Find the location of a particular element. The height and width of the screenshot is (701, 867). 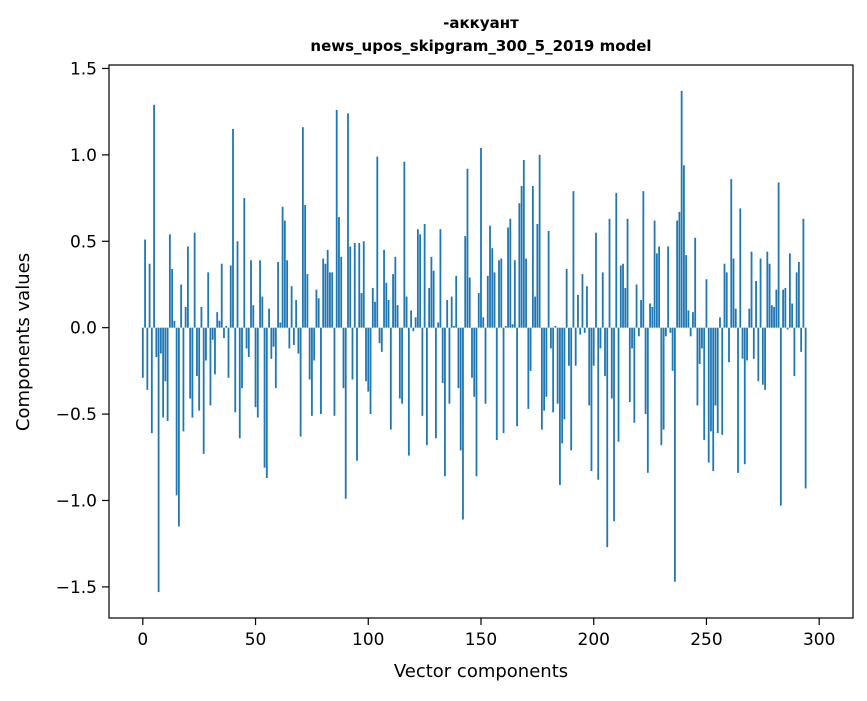

y-tick-label: 0.5 is located at coordinates (83, 242).